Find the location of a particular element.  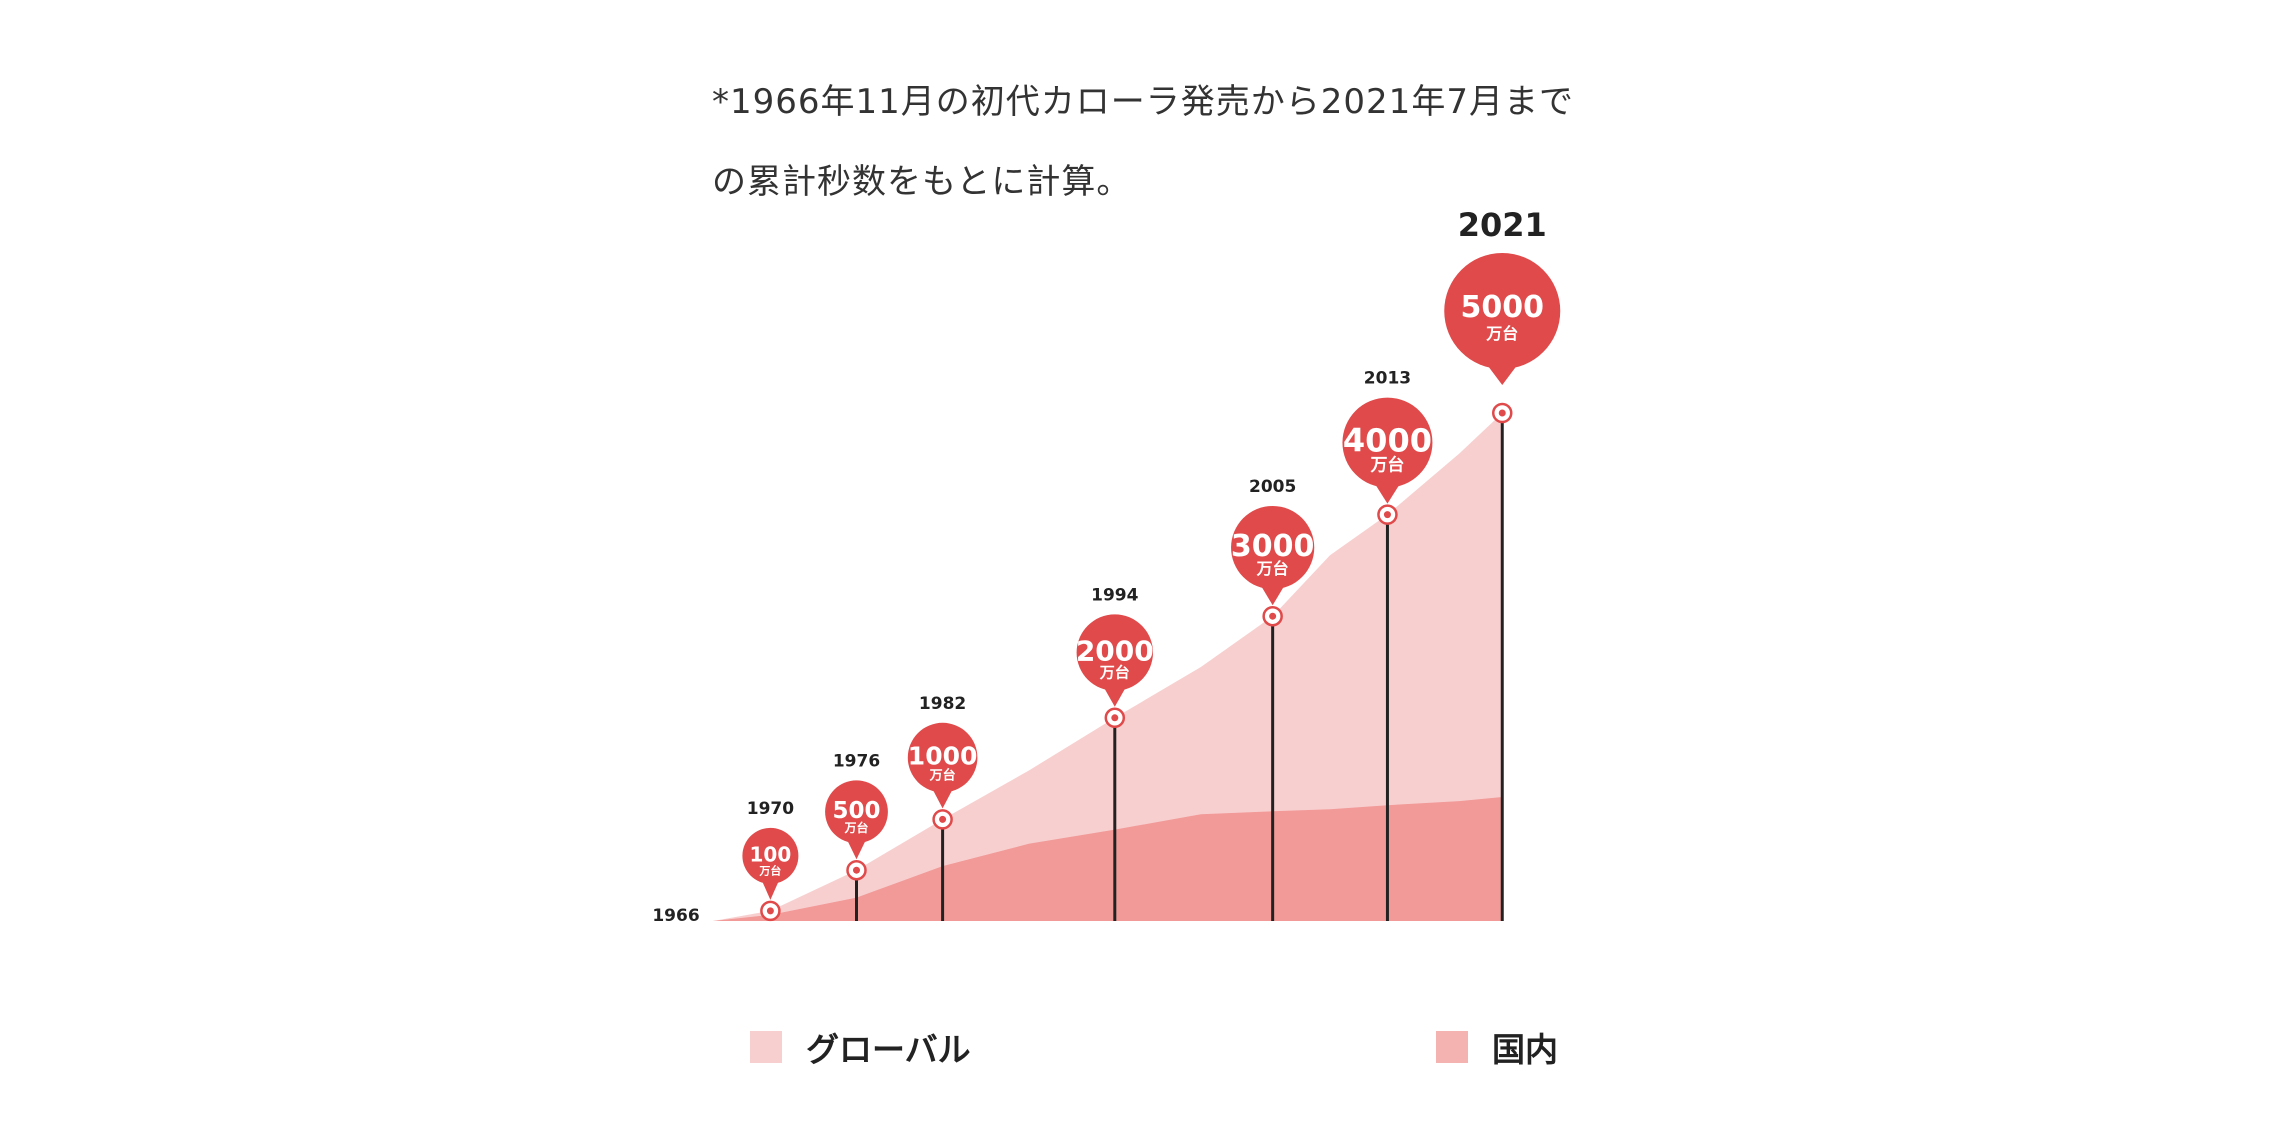

legend-global: グローバル is located at coordinates (860, 1048).